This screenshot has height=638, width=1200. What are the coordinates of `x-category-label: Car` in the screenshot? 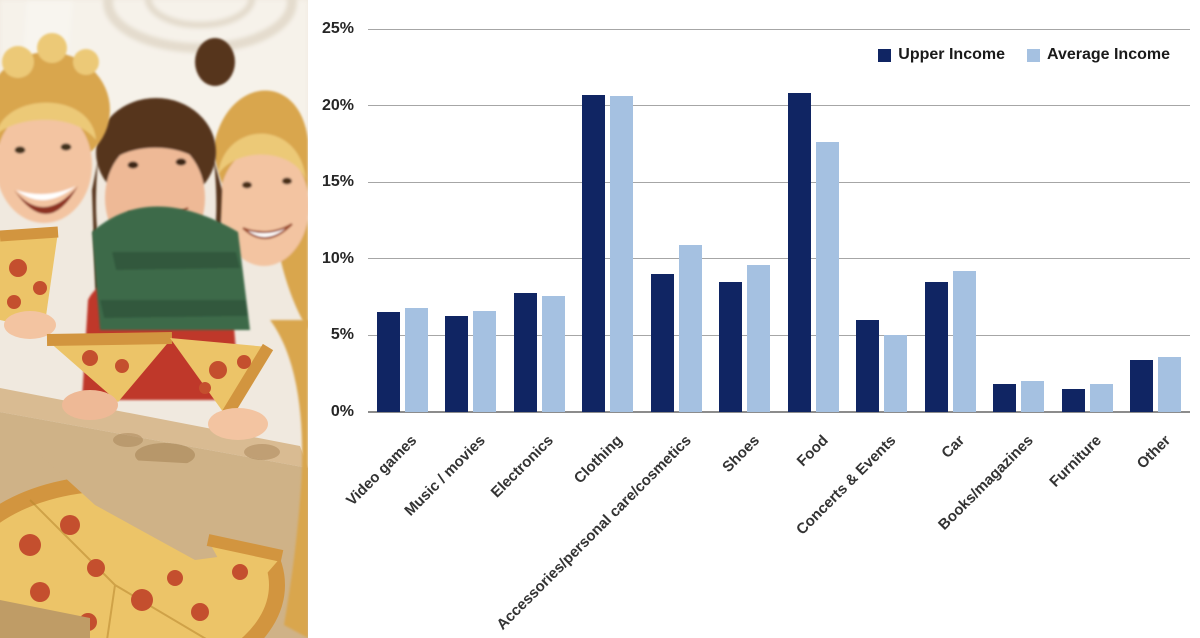 It's located at (953, 447).